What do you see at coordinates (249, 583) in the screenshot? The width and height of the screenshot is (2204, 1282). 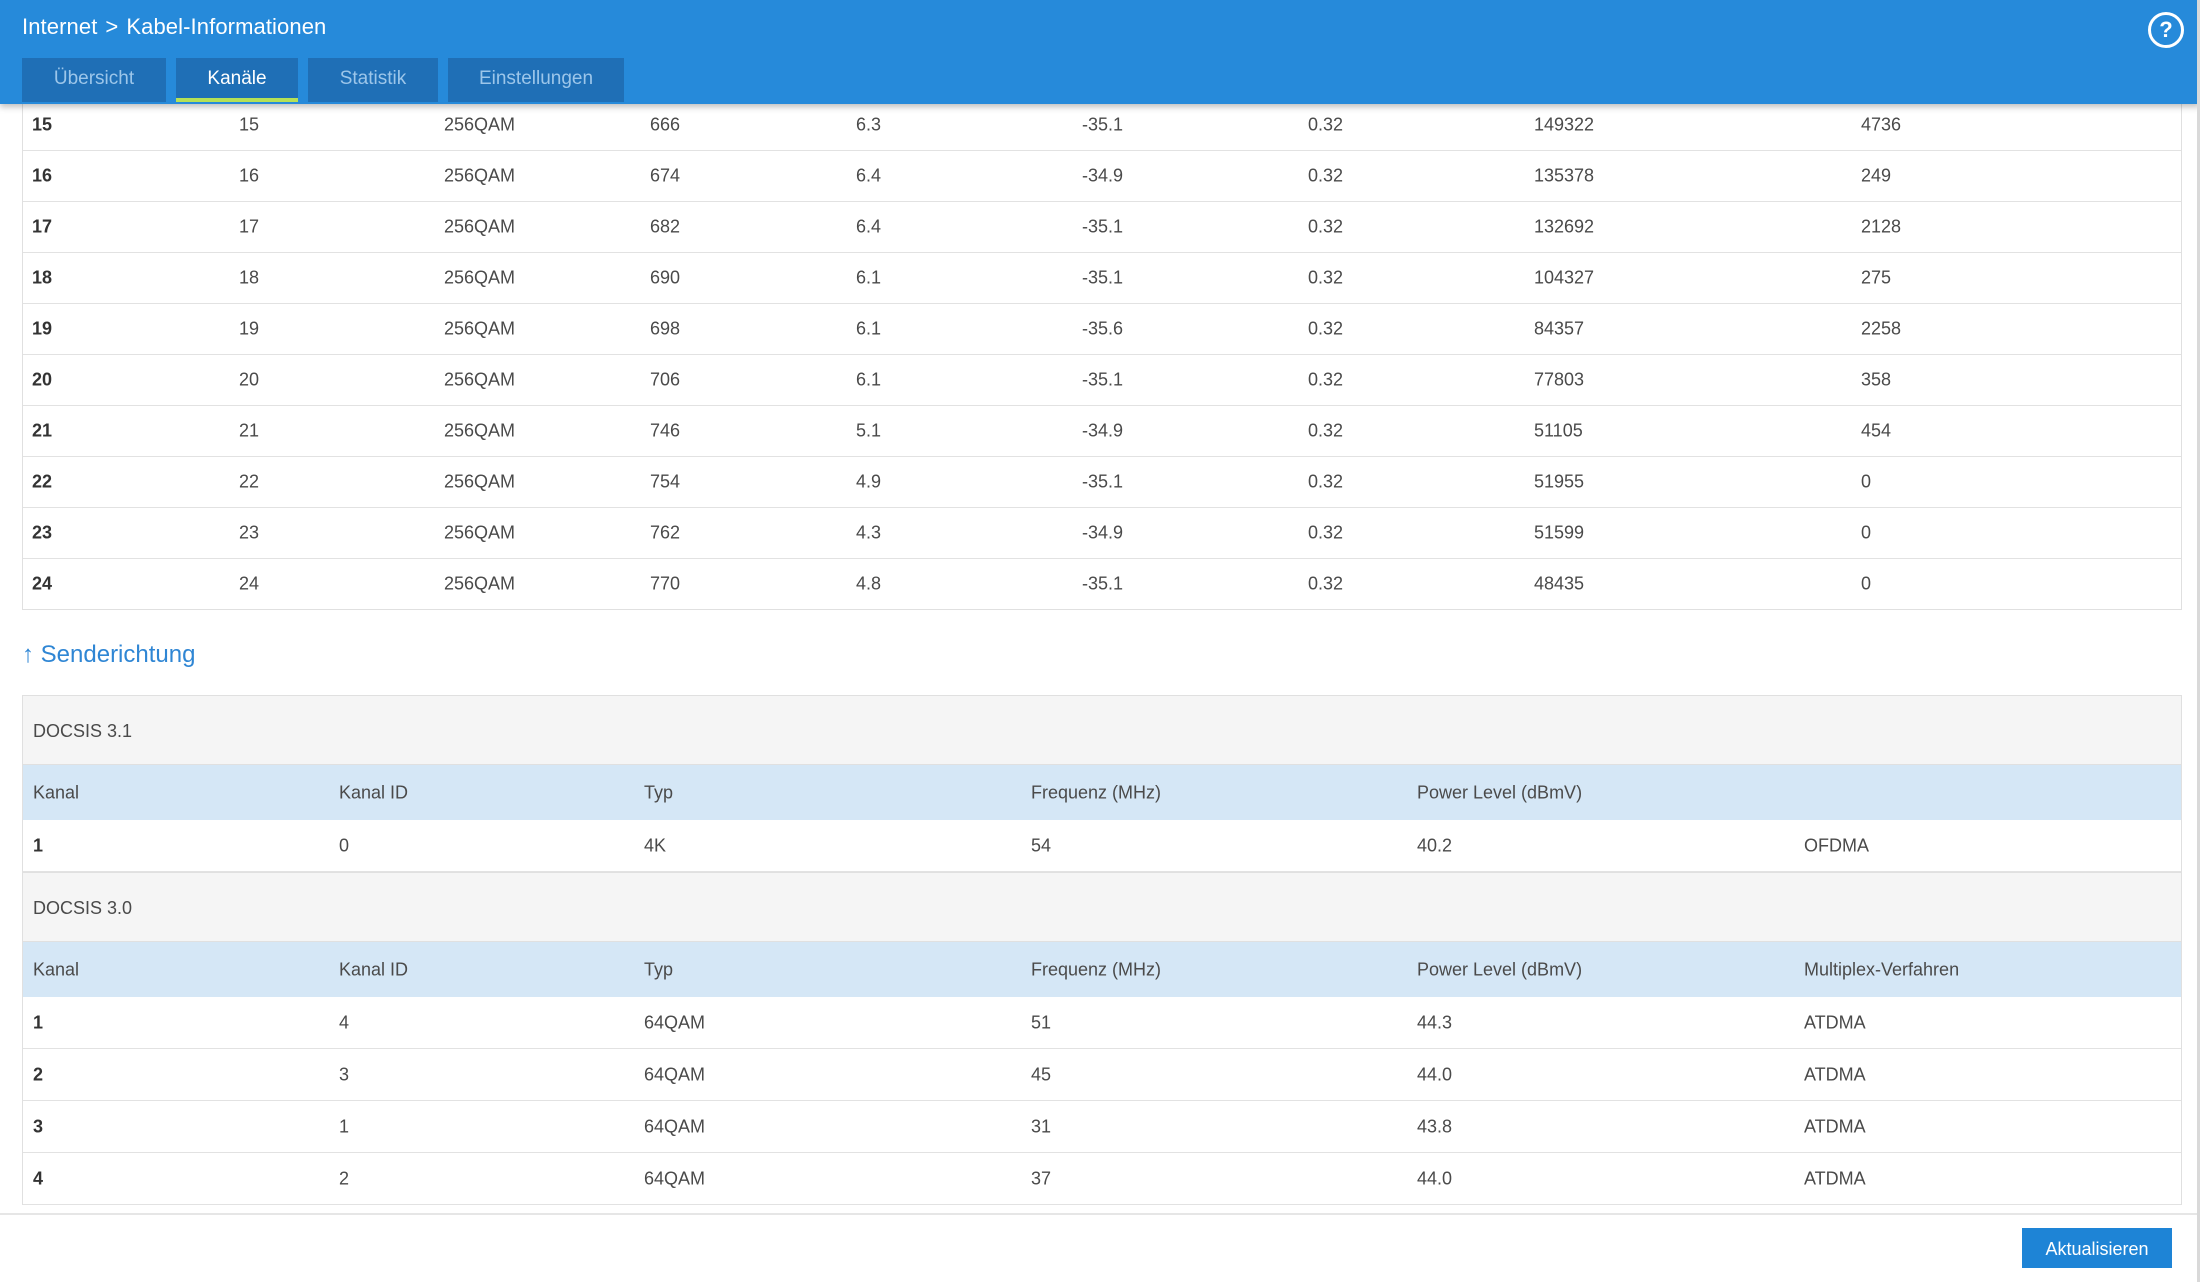 I see `table-cell: 24` at bounding box center [249, 583].